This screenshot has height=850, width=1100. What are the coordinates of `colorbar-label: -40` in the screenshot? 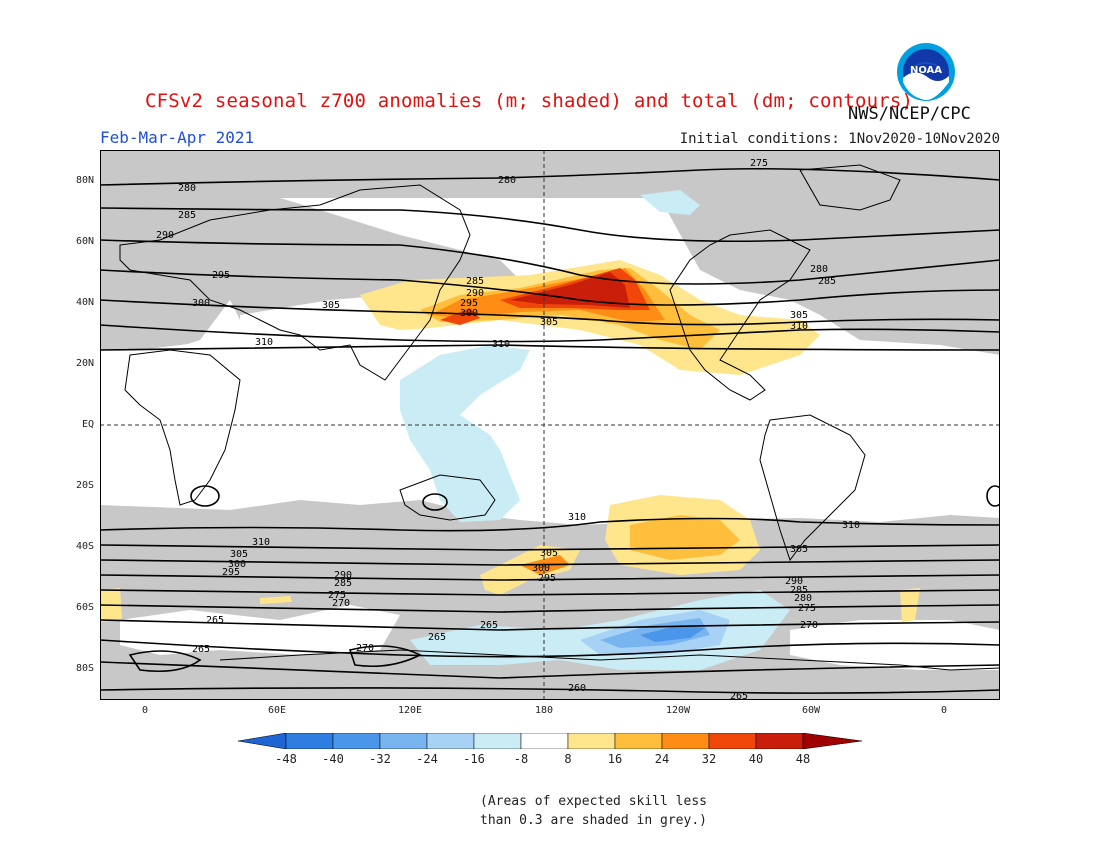 It's located at (333, 759).